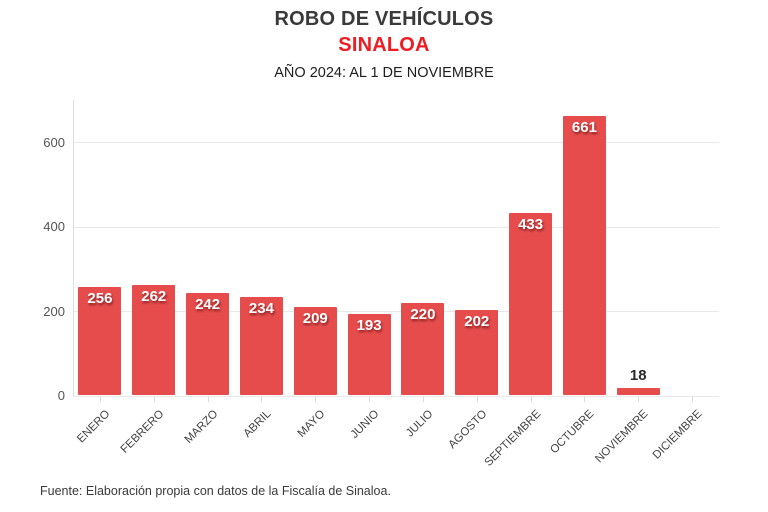  Describe the element at coordinates (384, 73) in the screenshot. I see `chart-subtitle-period: AÑO 2024: AL 1 DE NOVIEMBRE` at that location.